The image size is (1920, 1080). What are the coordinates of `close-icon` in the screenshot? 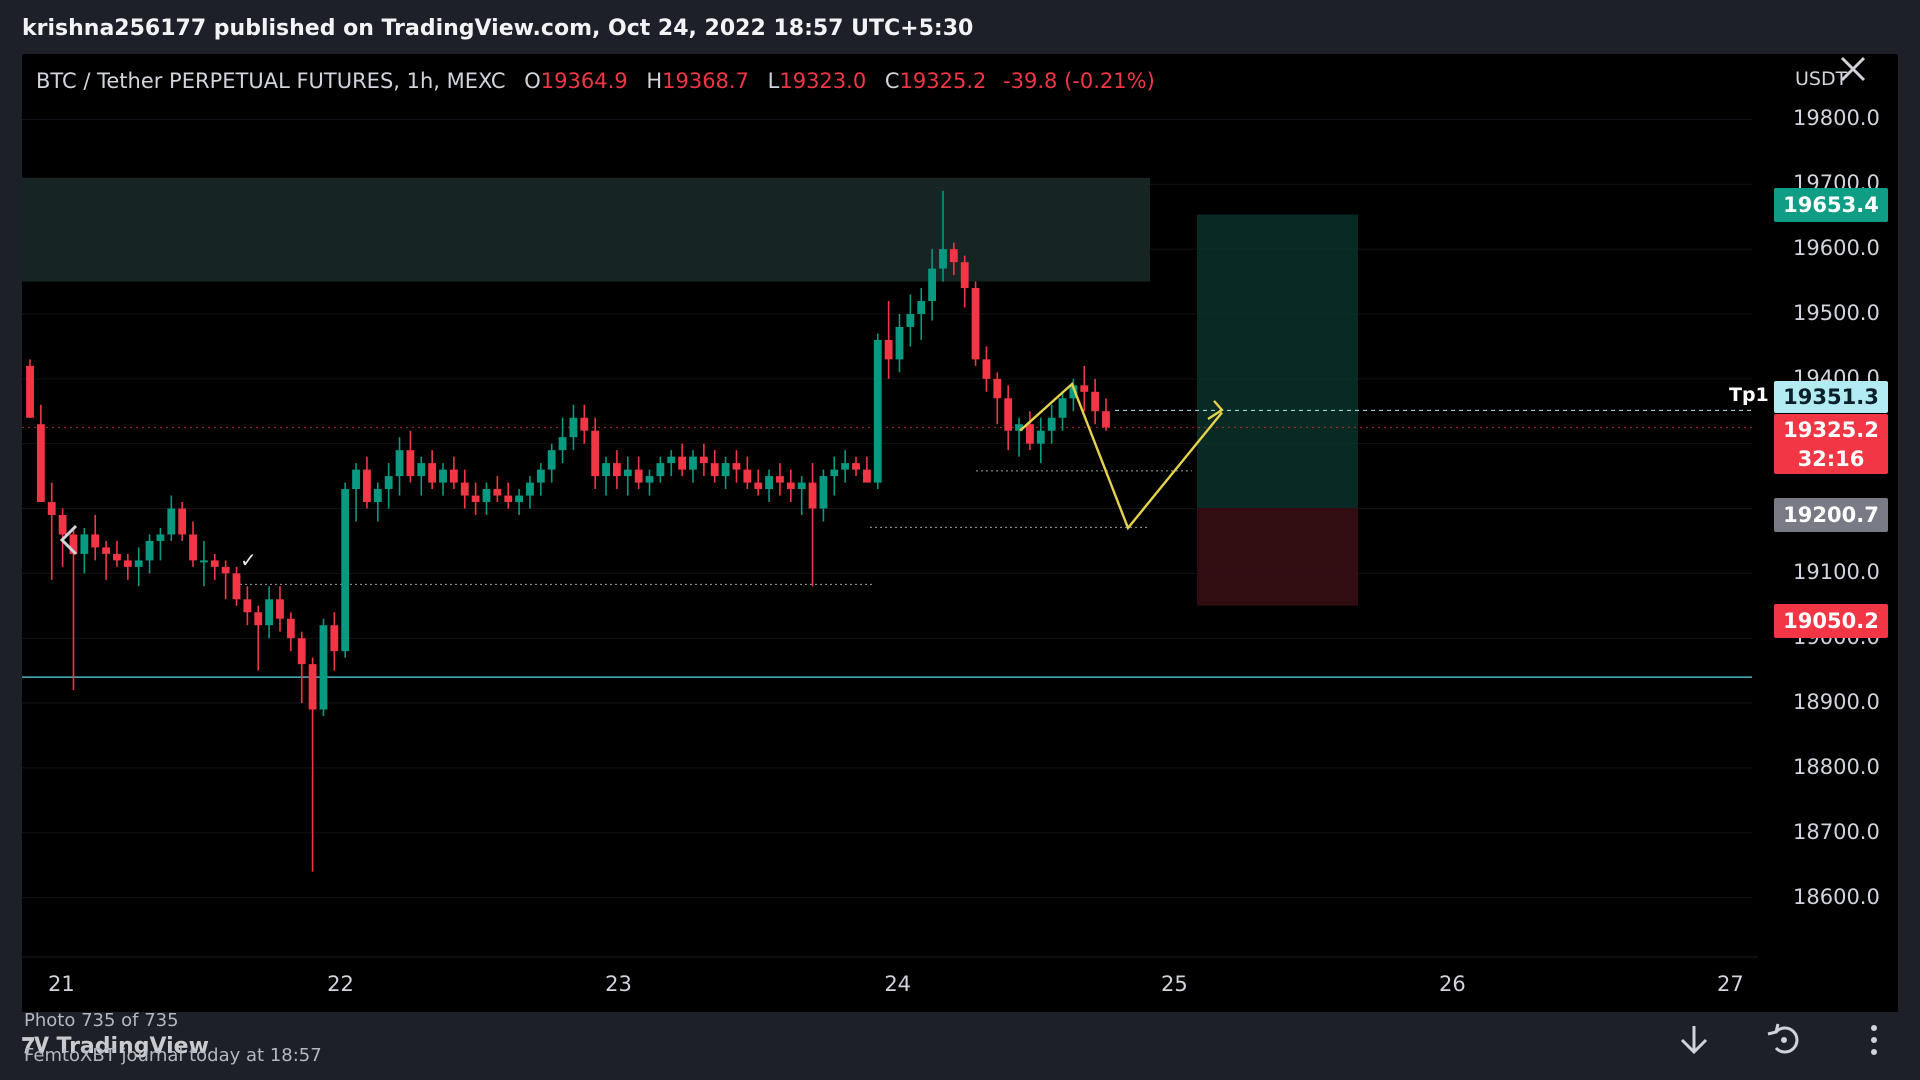 It's located at (1853, 69).